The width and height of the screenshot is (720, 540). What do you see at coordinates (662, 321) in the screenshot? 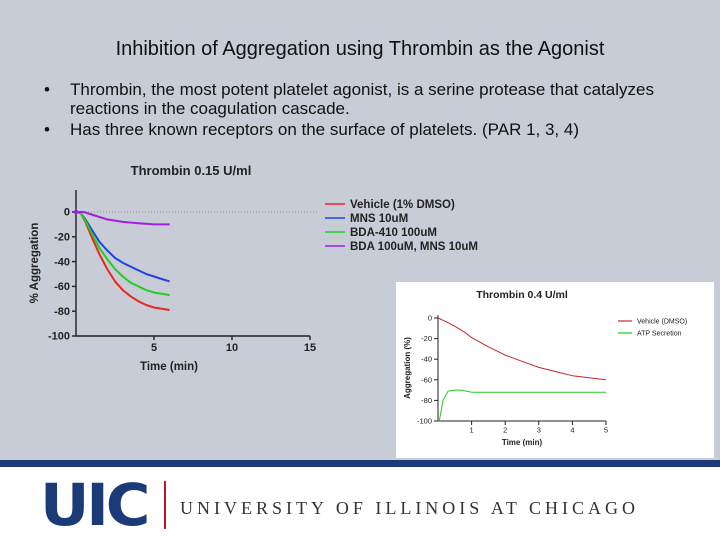
I see `legend-label: Vehicle (DMSO)` at bounding box center [662, 321].